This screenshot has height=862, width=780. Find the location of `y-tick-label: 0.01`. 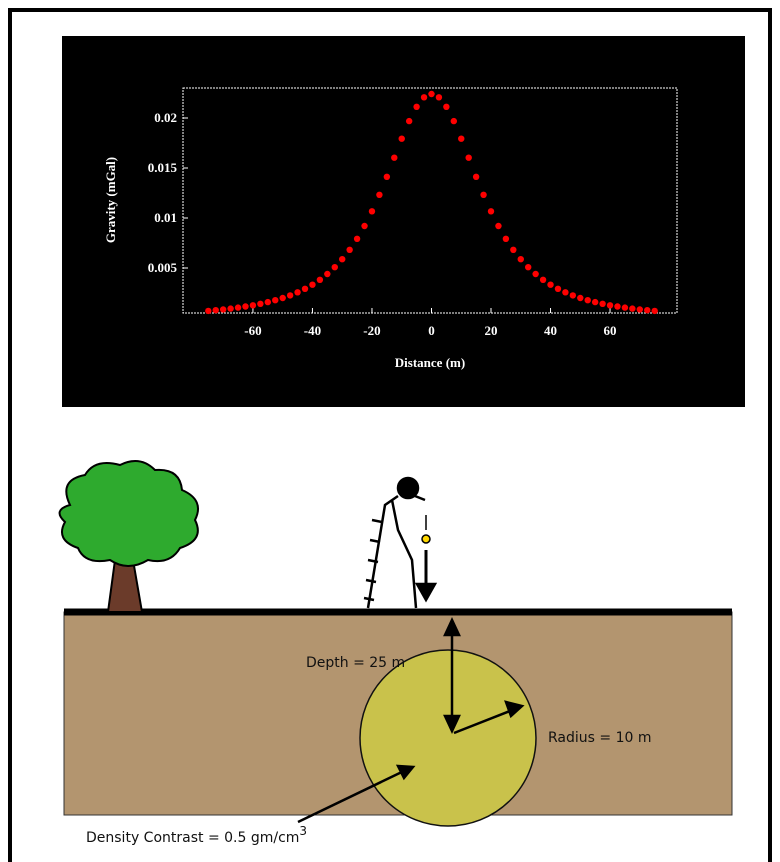

y-tick-label: 0.01 is located at coordinates (165, 217).